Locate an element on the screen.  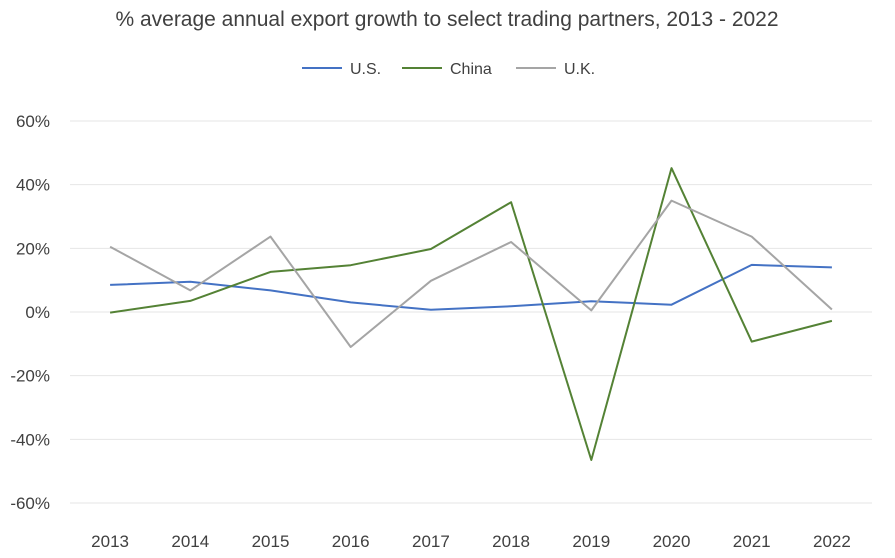
y-tick-label: 0% is located at coordinates (37, 312).